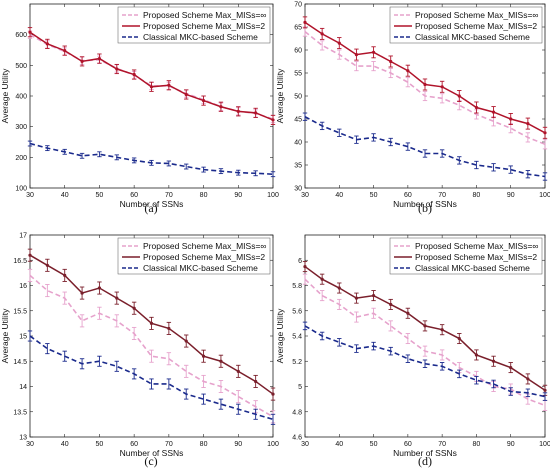 The width and height of the screenshot is (550, 474). Describe the element at coordinates (442, 444) in the screenshot. I see `x-tick-label: 70` at that location.